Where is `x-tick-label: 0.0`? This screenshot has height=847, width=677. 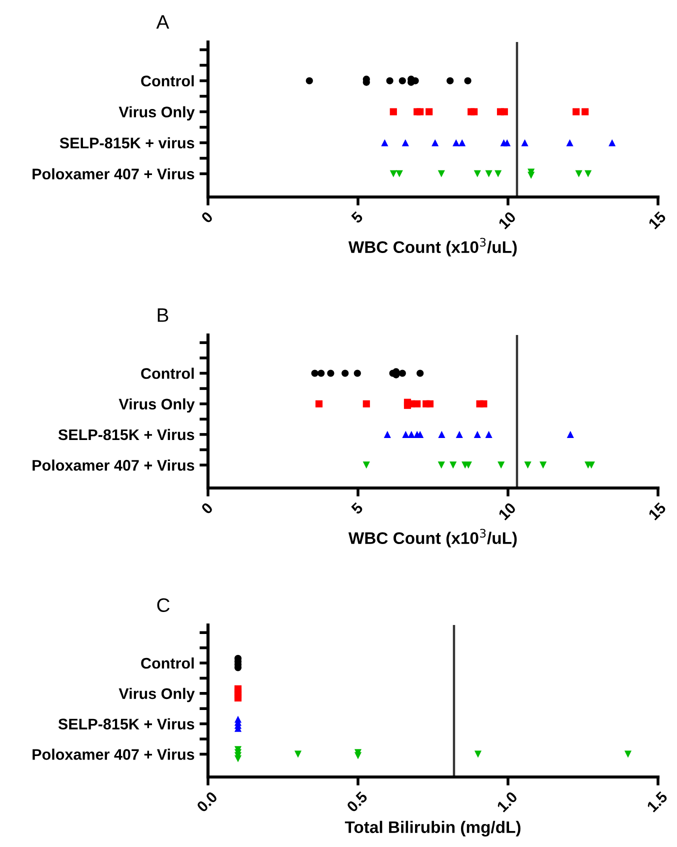 x-tick-label: 0.0 is located at coordinates (207, 801).